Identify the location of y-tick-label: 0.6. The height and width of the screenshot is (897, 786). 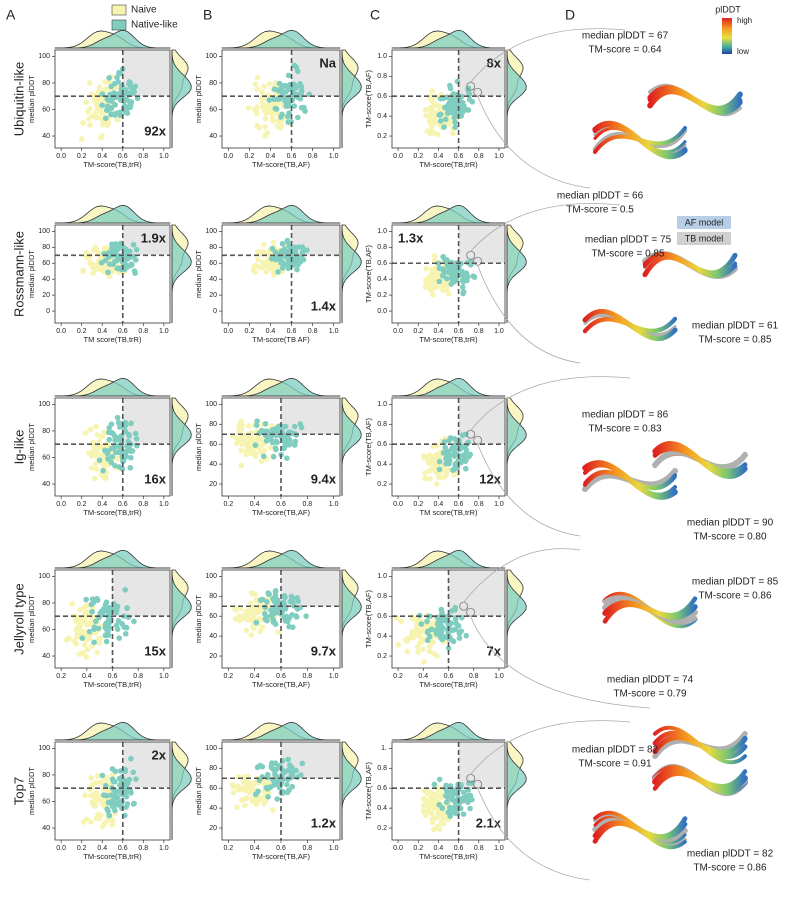
(382, 788).